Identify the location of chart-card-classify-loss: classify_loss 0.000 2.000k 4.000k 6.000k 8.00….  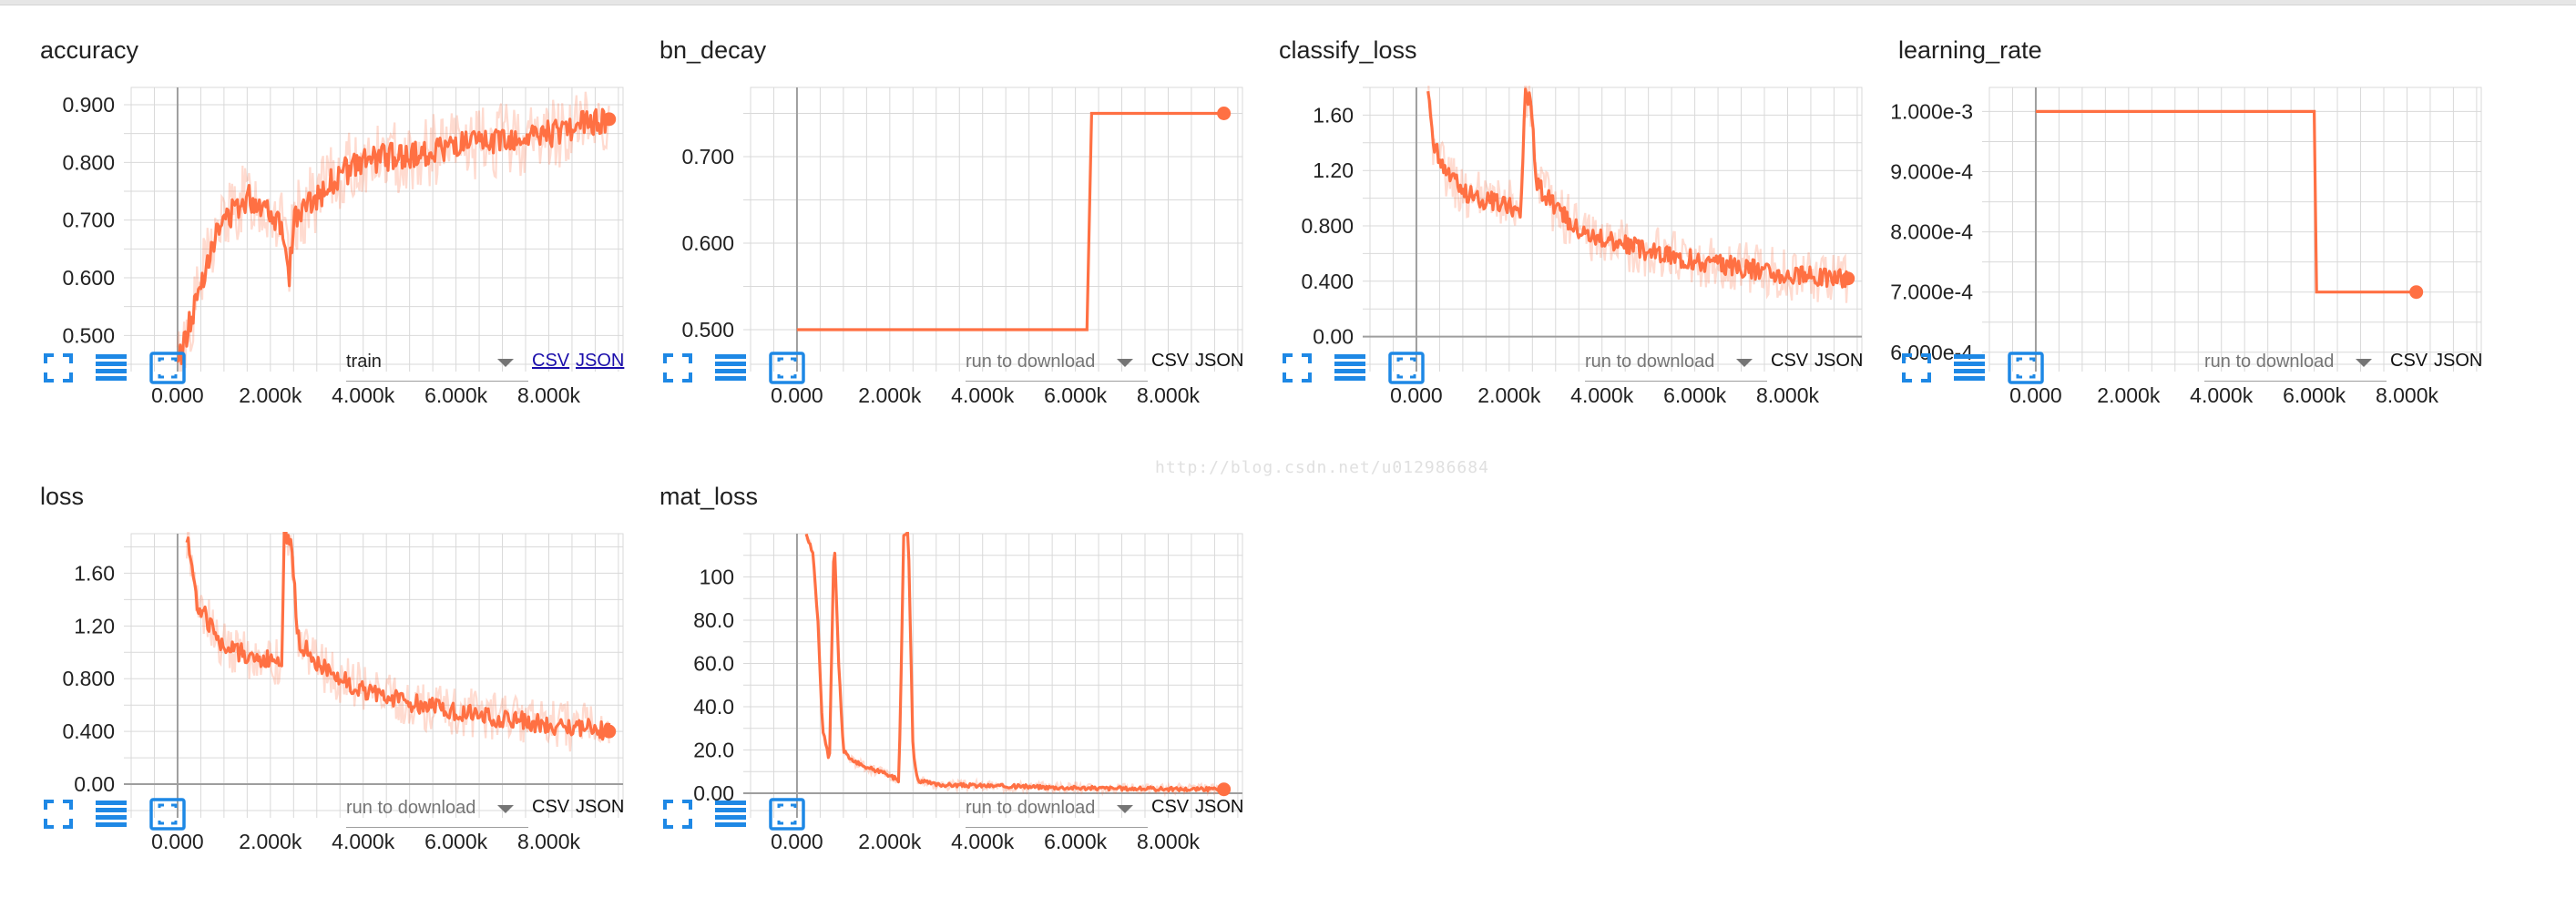
(1579, 222).